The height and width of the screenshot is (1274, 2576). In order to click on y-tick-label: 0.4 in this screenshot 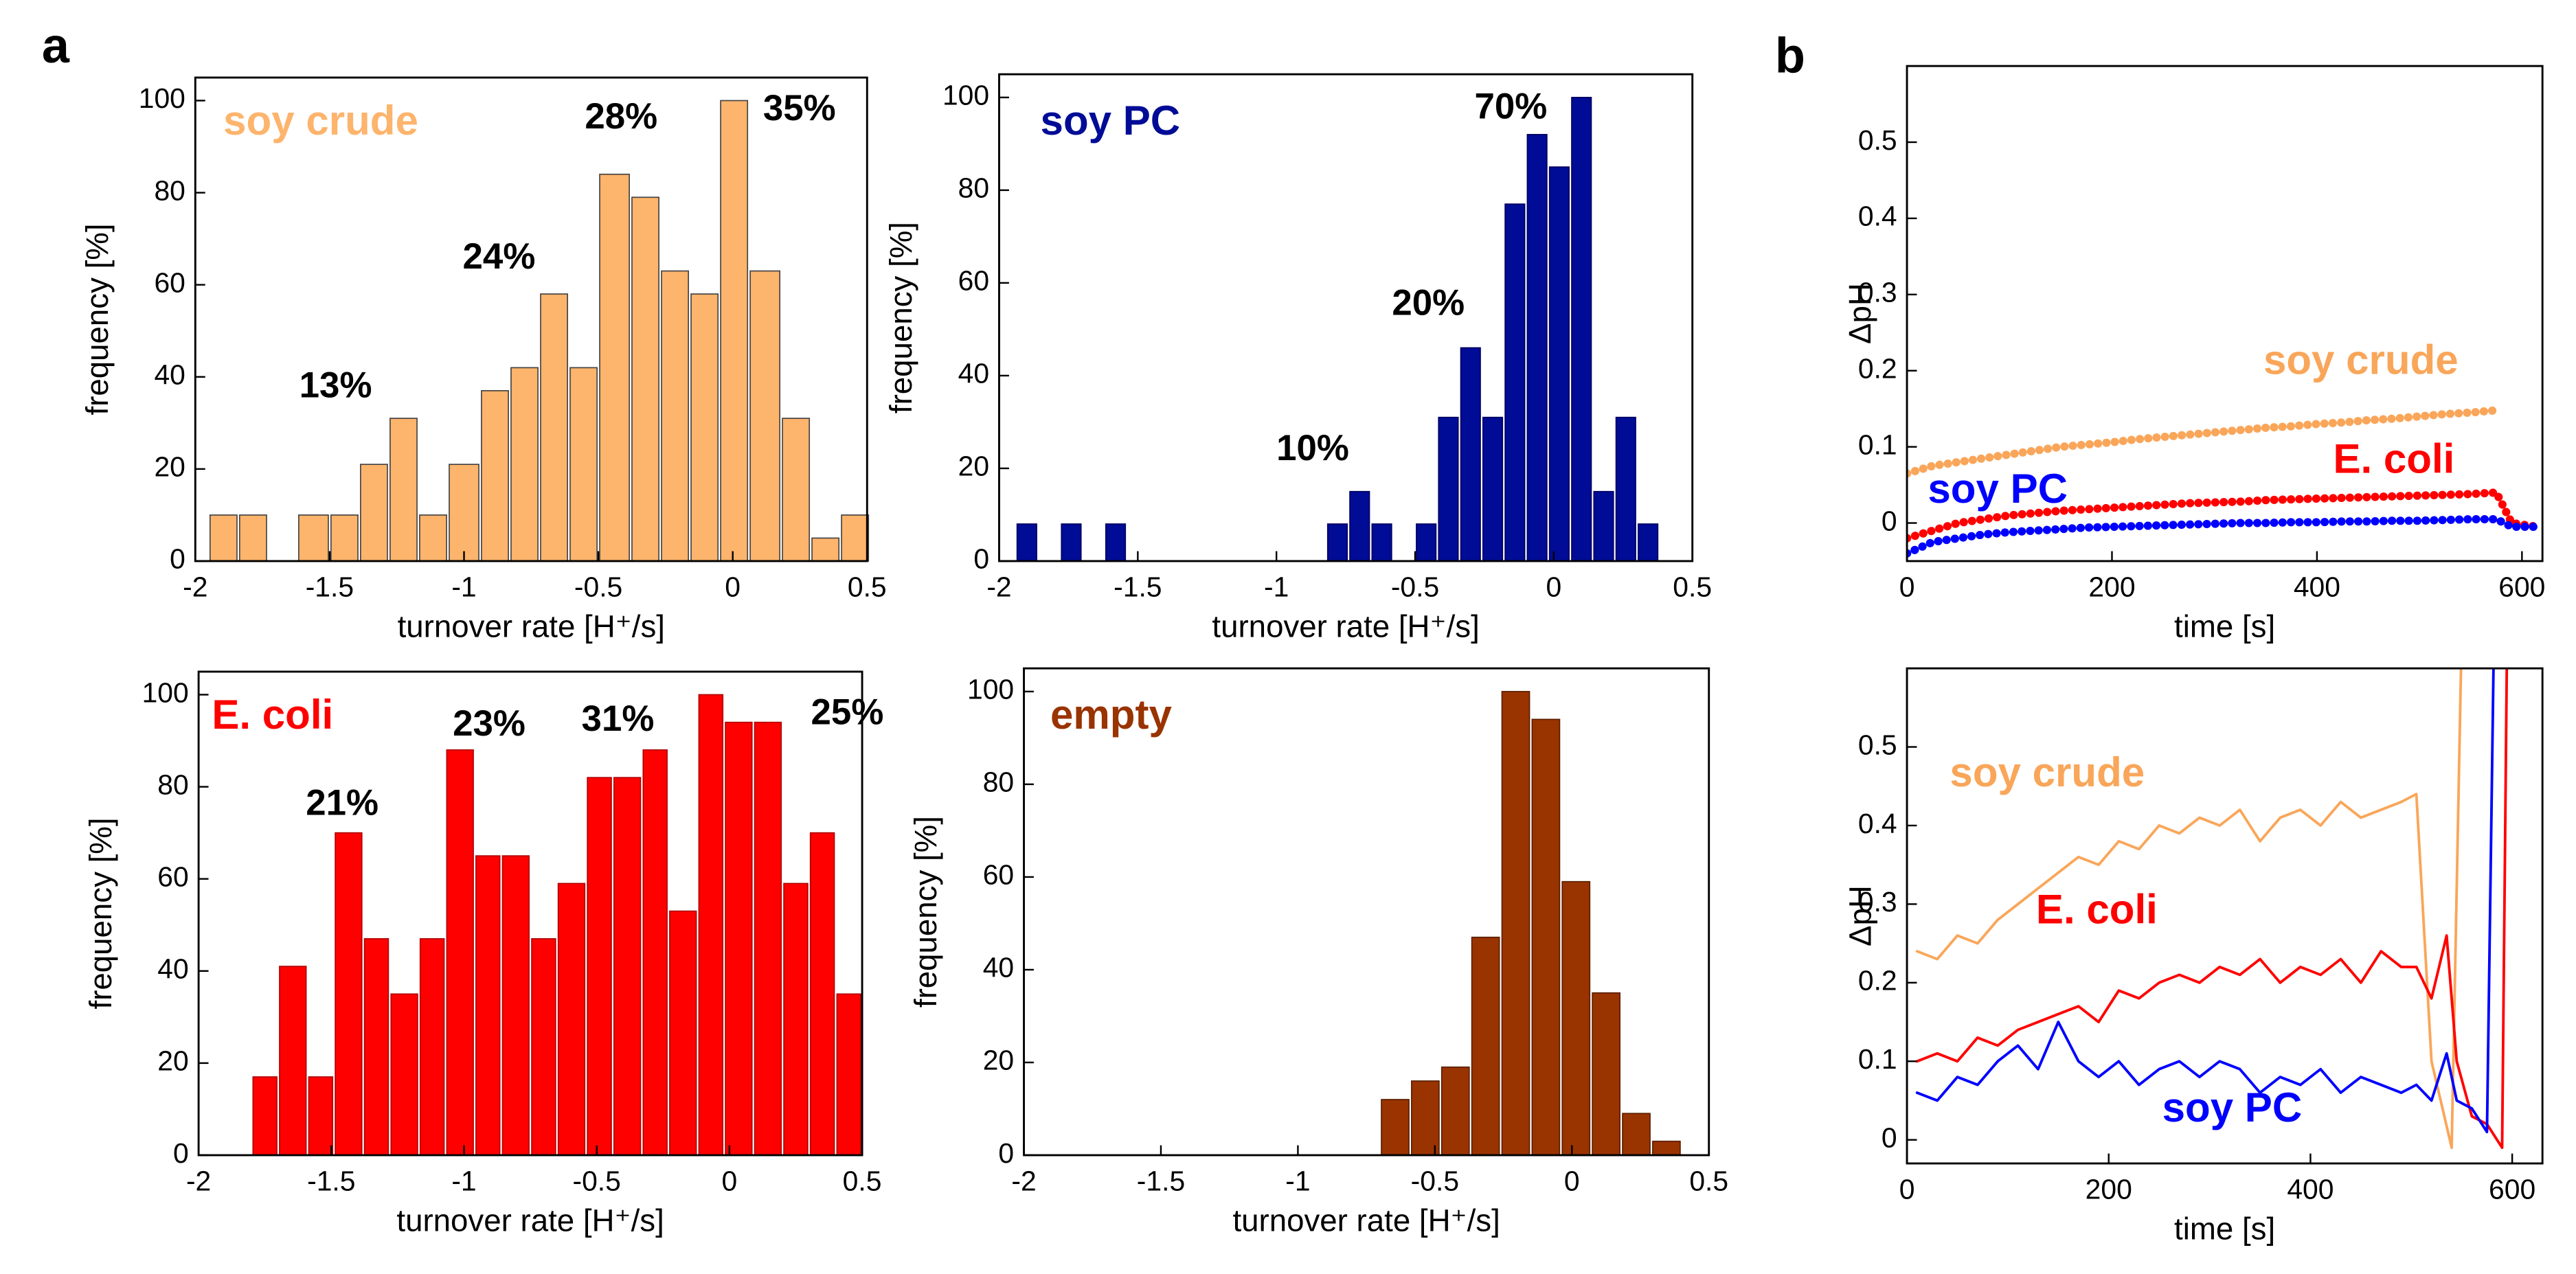, I will do `click(1877, 823)`.